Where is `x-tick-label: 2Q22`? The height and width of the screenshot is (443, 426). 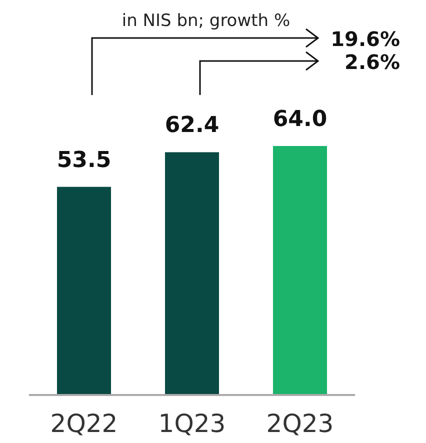
x-tick-label: 2Q22 is located at coordinates (84, 423).